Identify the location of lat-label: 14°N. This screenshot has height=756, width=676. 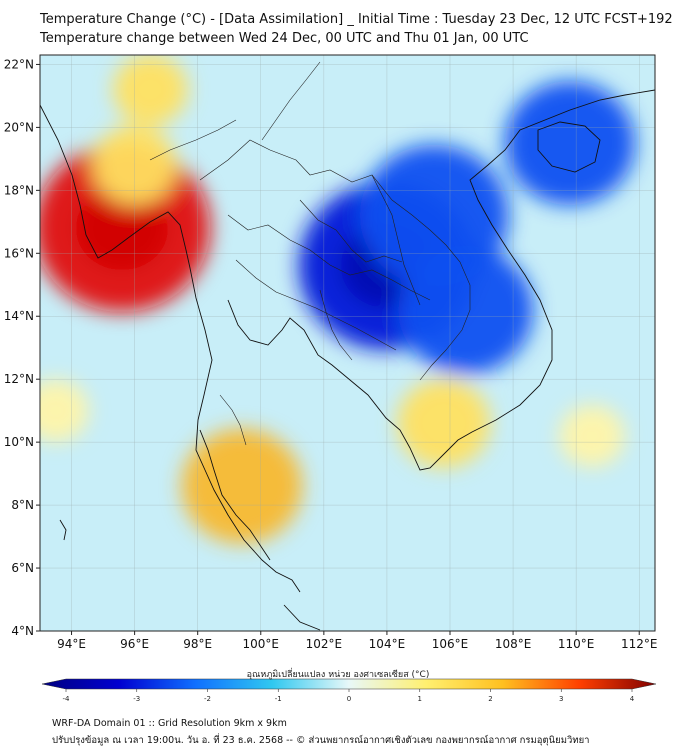
(19, 316).